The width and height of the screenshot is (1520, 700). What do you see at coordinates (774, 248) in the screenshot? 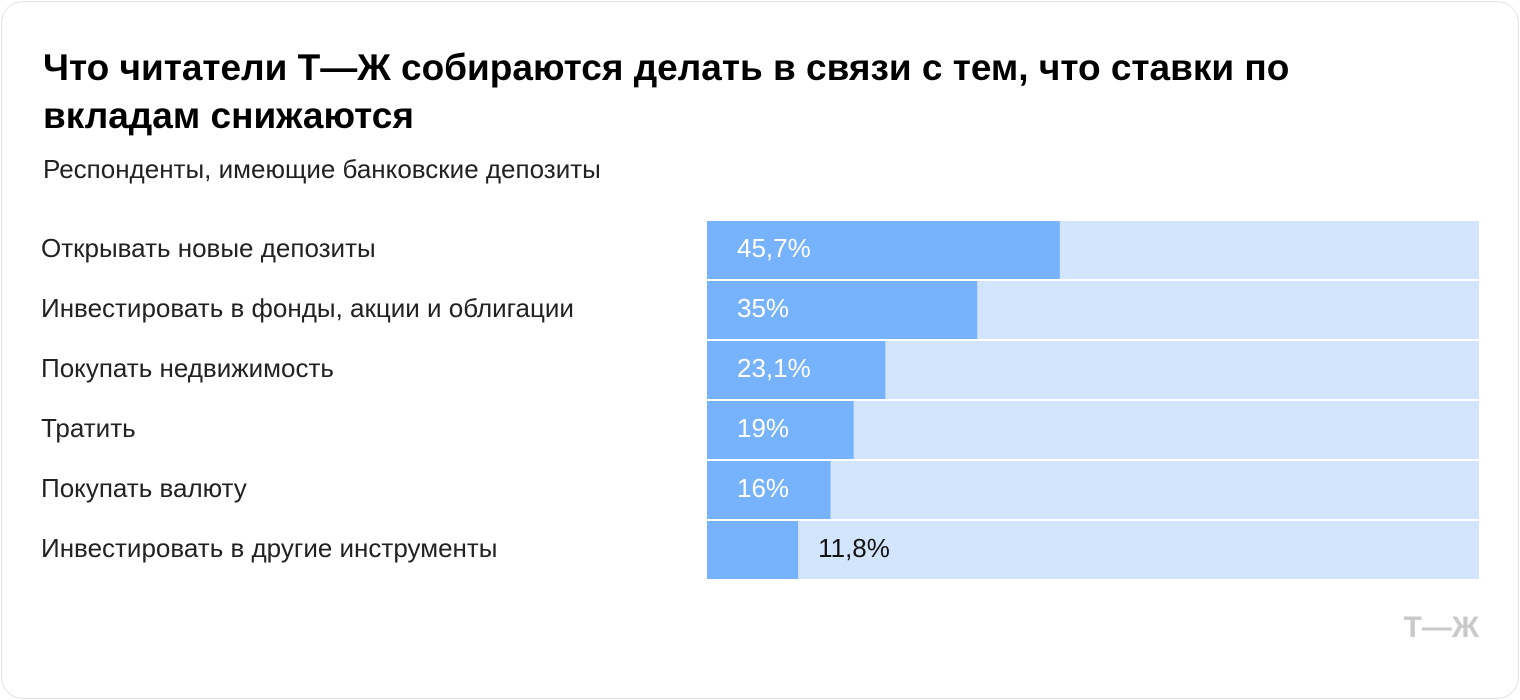
I see `value-label: 45,7%` at bounding box center [774, 248].